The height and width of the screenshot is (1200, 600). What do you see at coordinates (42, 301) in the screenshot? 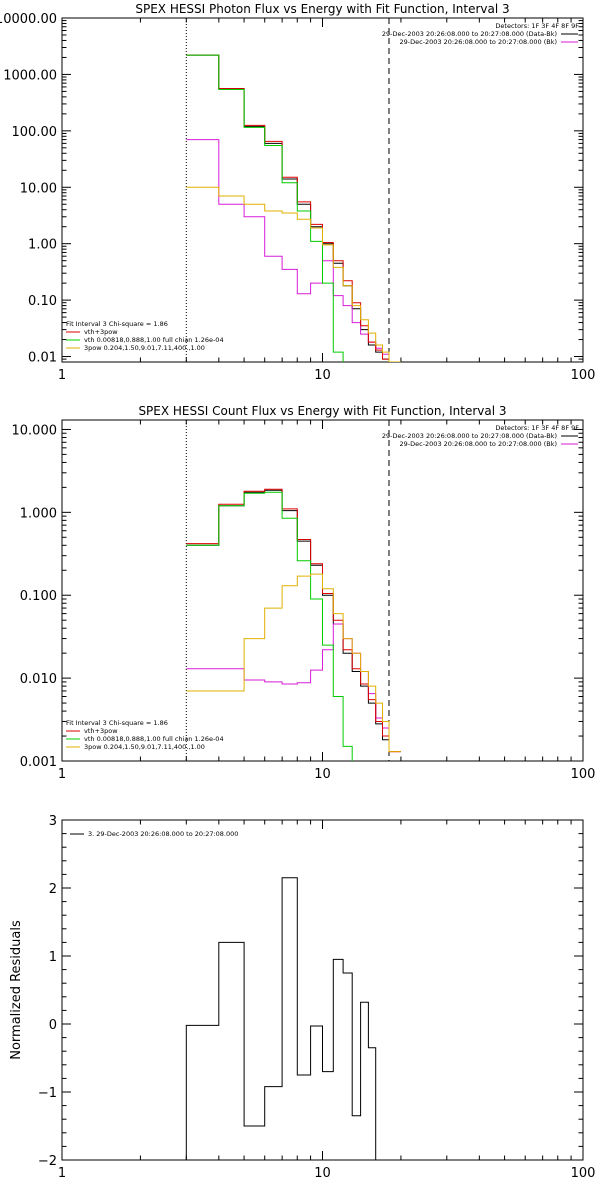
I see `y-tick-label: 0.10` at bounding box center [42, 301].